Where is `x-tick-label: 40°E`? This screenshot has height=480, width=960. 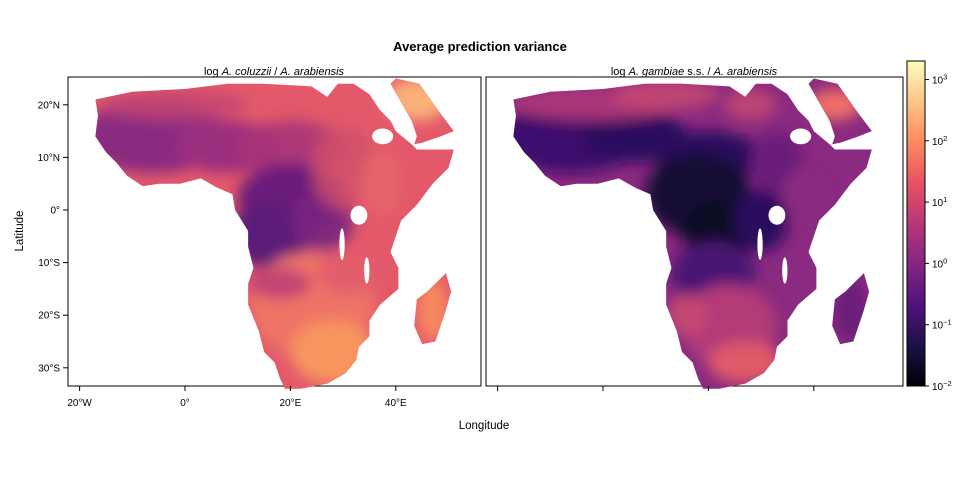
x-tick-label: 40°E is located at coordinates (396, 403).